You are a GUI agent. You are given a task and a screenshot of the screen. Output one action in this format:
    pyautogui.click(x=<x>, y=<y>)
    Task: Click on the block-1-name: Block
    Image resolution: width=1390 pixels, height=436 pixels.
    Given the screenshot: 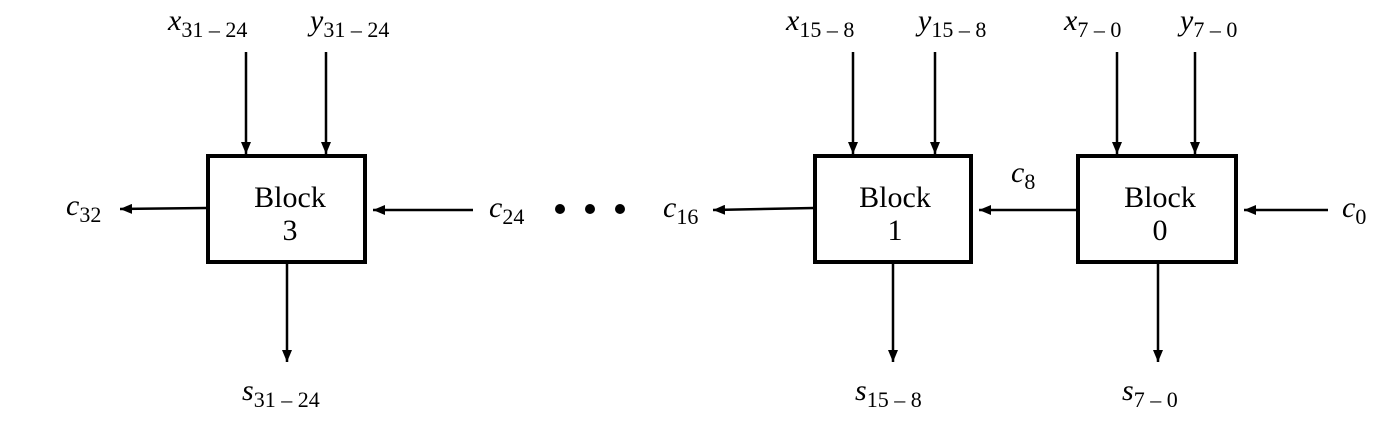 What is the action you would take?
    pyautogui.click(x=895, y=197)
    